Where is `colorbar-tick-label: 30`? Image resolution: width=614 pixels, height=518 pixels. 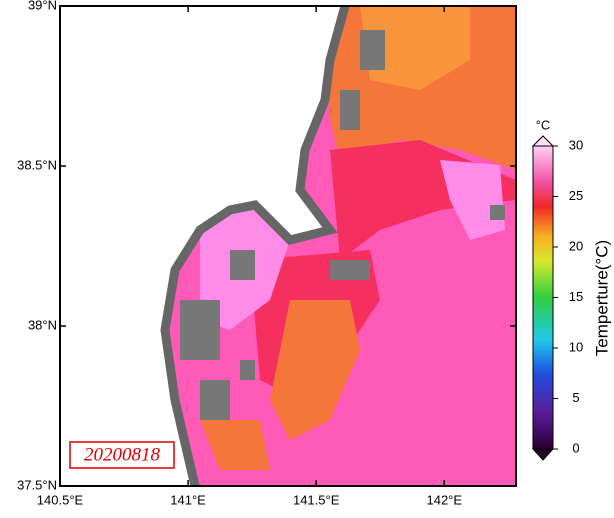
colorbar-tick-label: 30 is located at coordinates (576, 144).